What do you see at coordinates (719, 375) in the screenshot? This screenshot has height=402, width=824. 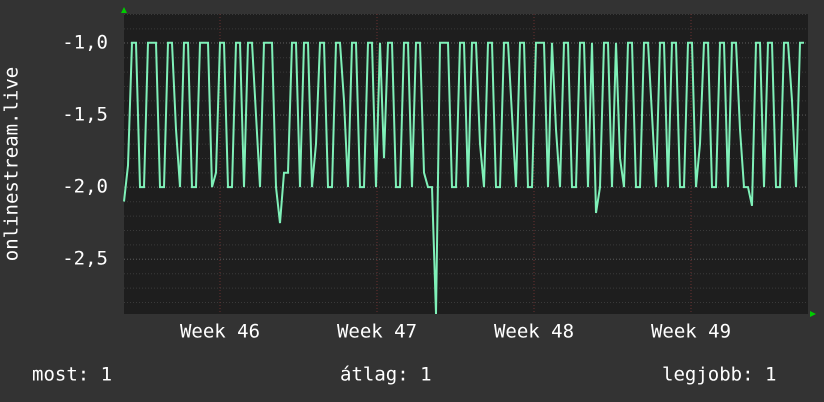 I see `legend-text: legjobb: 1` at bounding box center [719, 375].